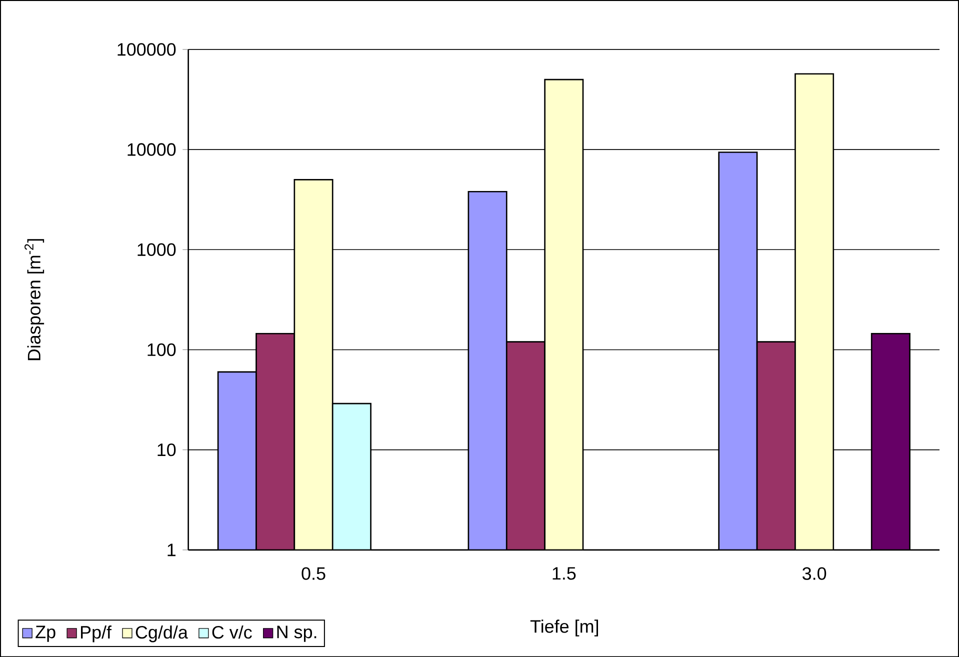 This screenshot has width=959, height=657. What do you see at coordinates (157, 249) in the screenshot?
I see `y-tick-label: 1000` at bounding box center [157, 249].